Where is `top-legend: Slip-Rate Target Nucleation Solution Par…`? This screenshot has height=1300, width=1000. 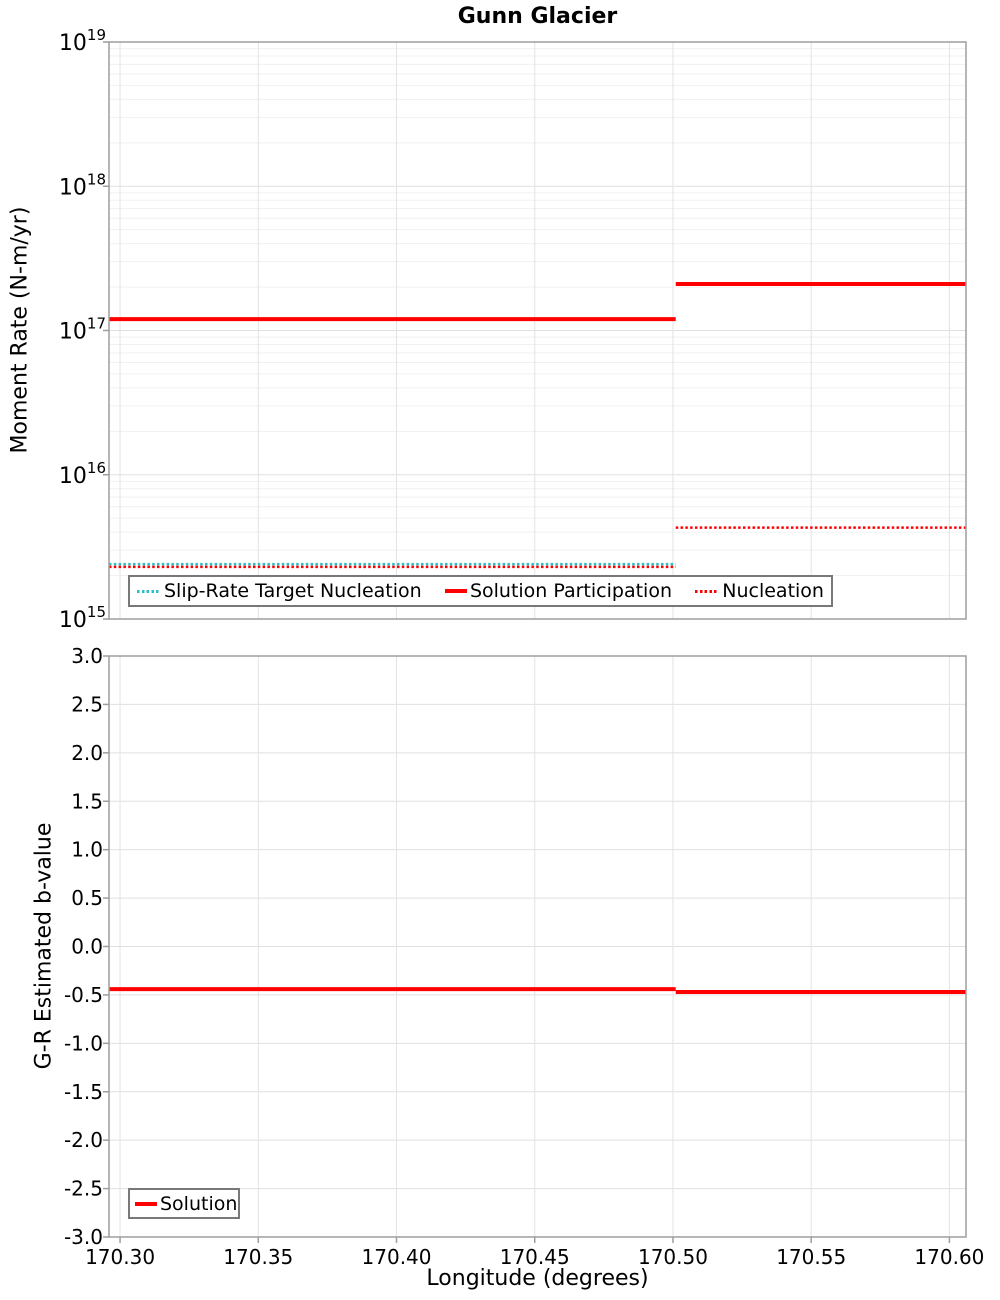 top-legend: Slip-Rate Target Nucleation Solution Par… is located at coordinates (480, 591).